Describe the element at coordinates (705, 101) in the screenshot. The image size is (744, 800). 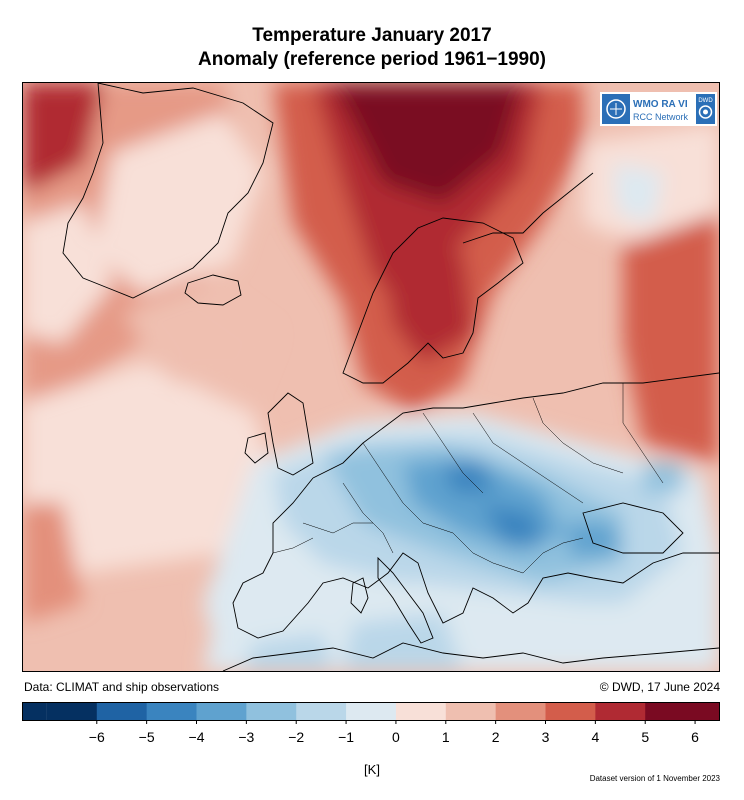
I see `dwd-text: DWD` at that location.